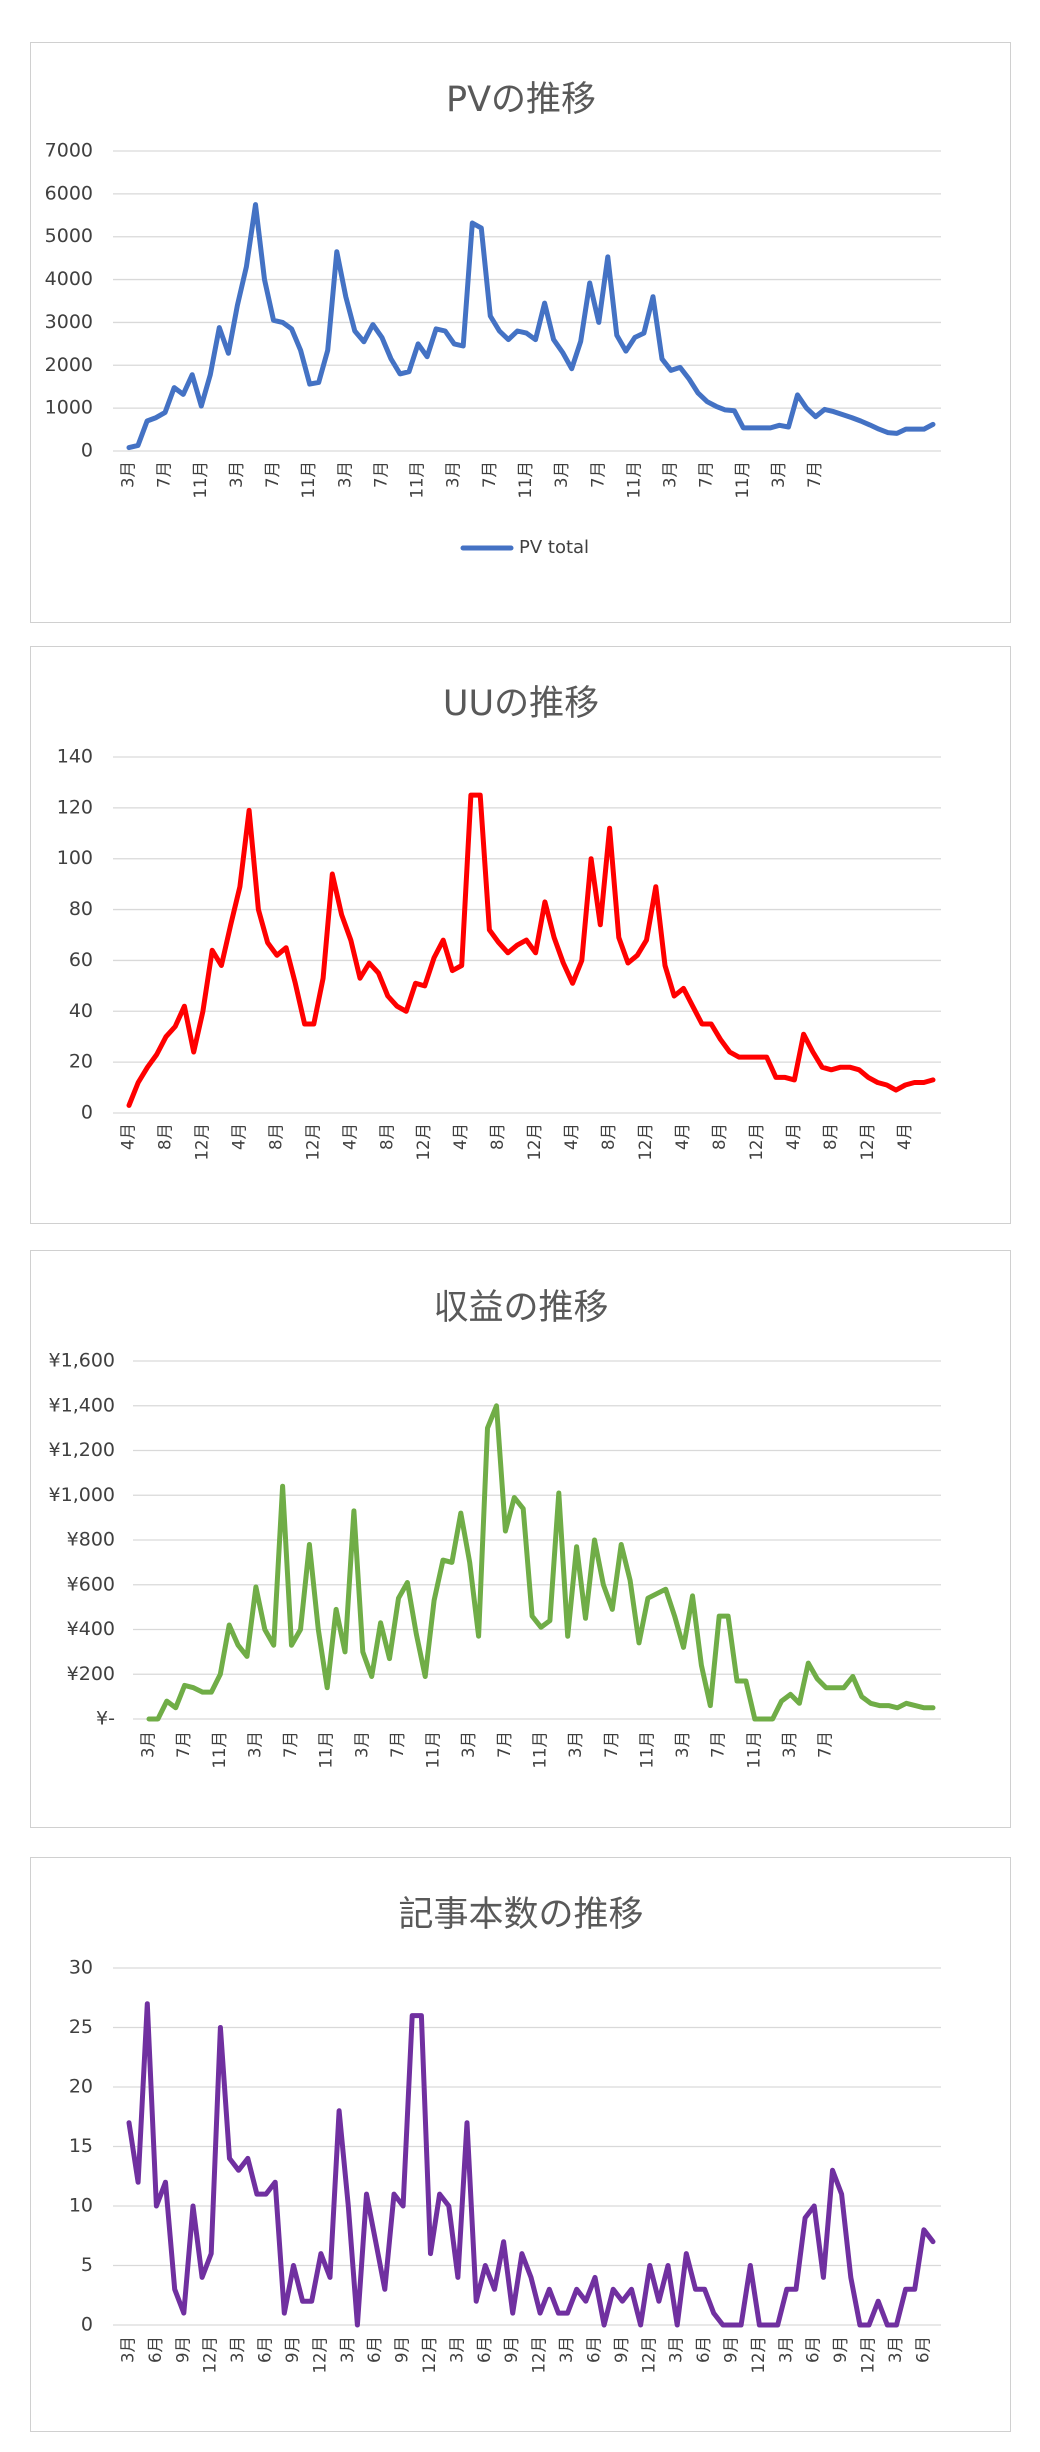 The image size is (1040, 2452). I want to click on y-tick-label: 80, so click(81, 909).